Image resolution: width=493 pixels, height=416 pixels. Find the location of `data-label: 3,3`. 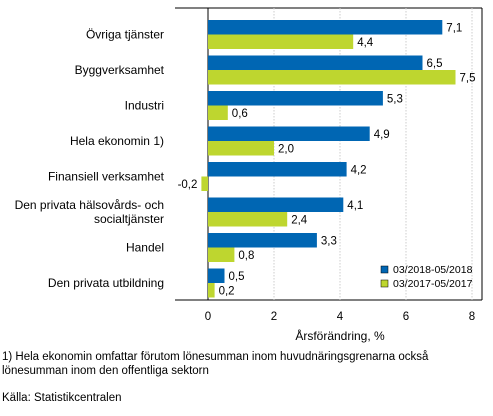

data-label: 3,3 is located at coordinates (329, 241).